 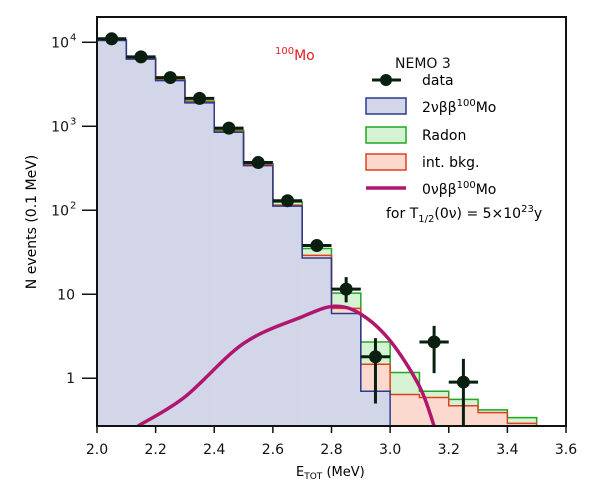 What do you see at coordinates (330, 473) in the screenshot?
I see `x-axis-label: ETOT (MeV)` at bounding box center [330, 473].